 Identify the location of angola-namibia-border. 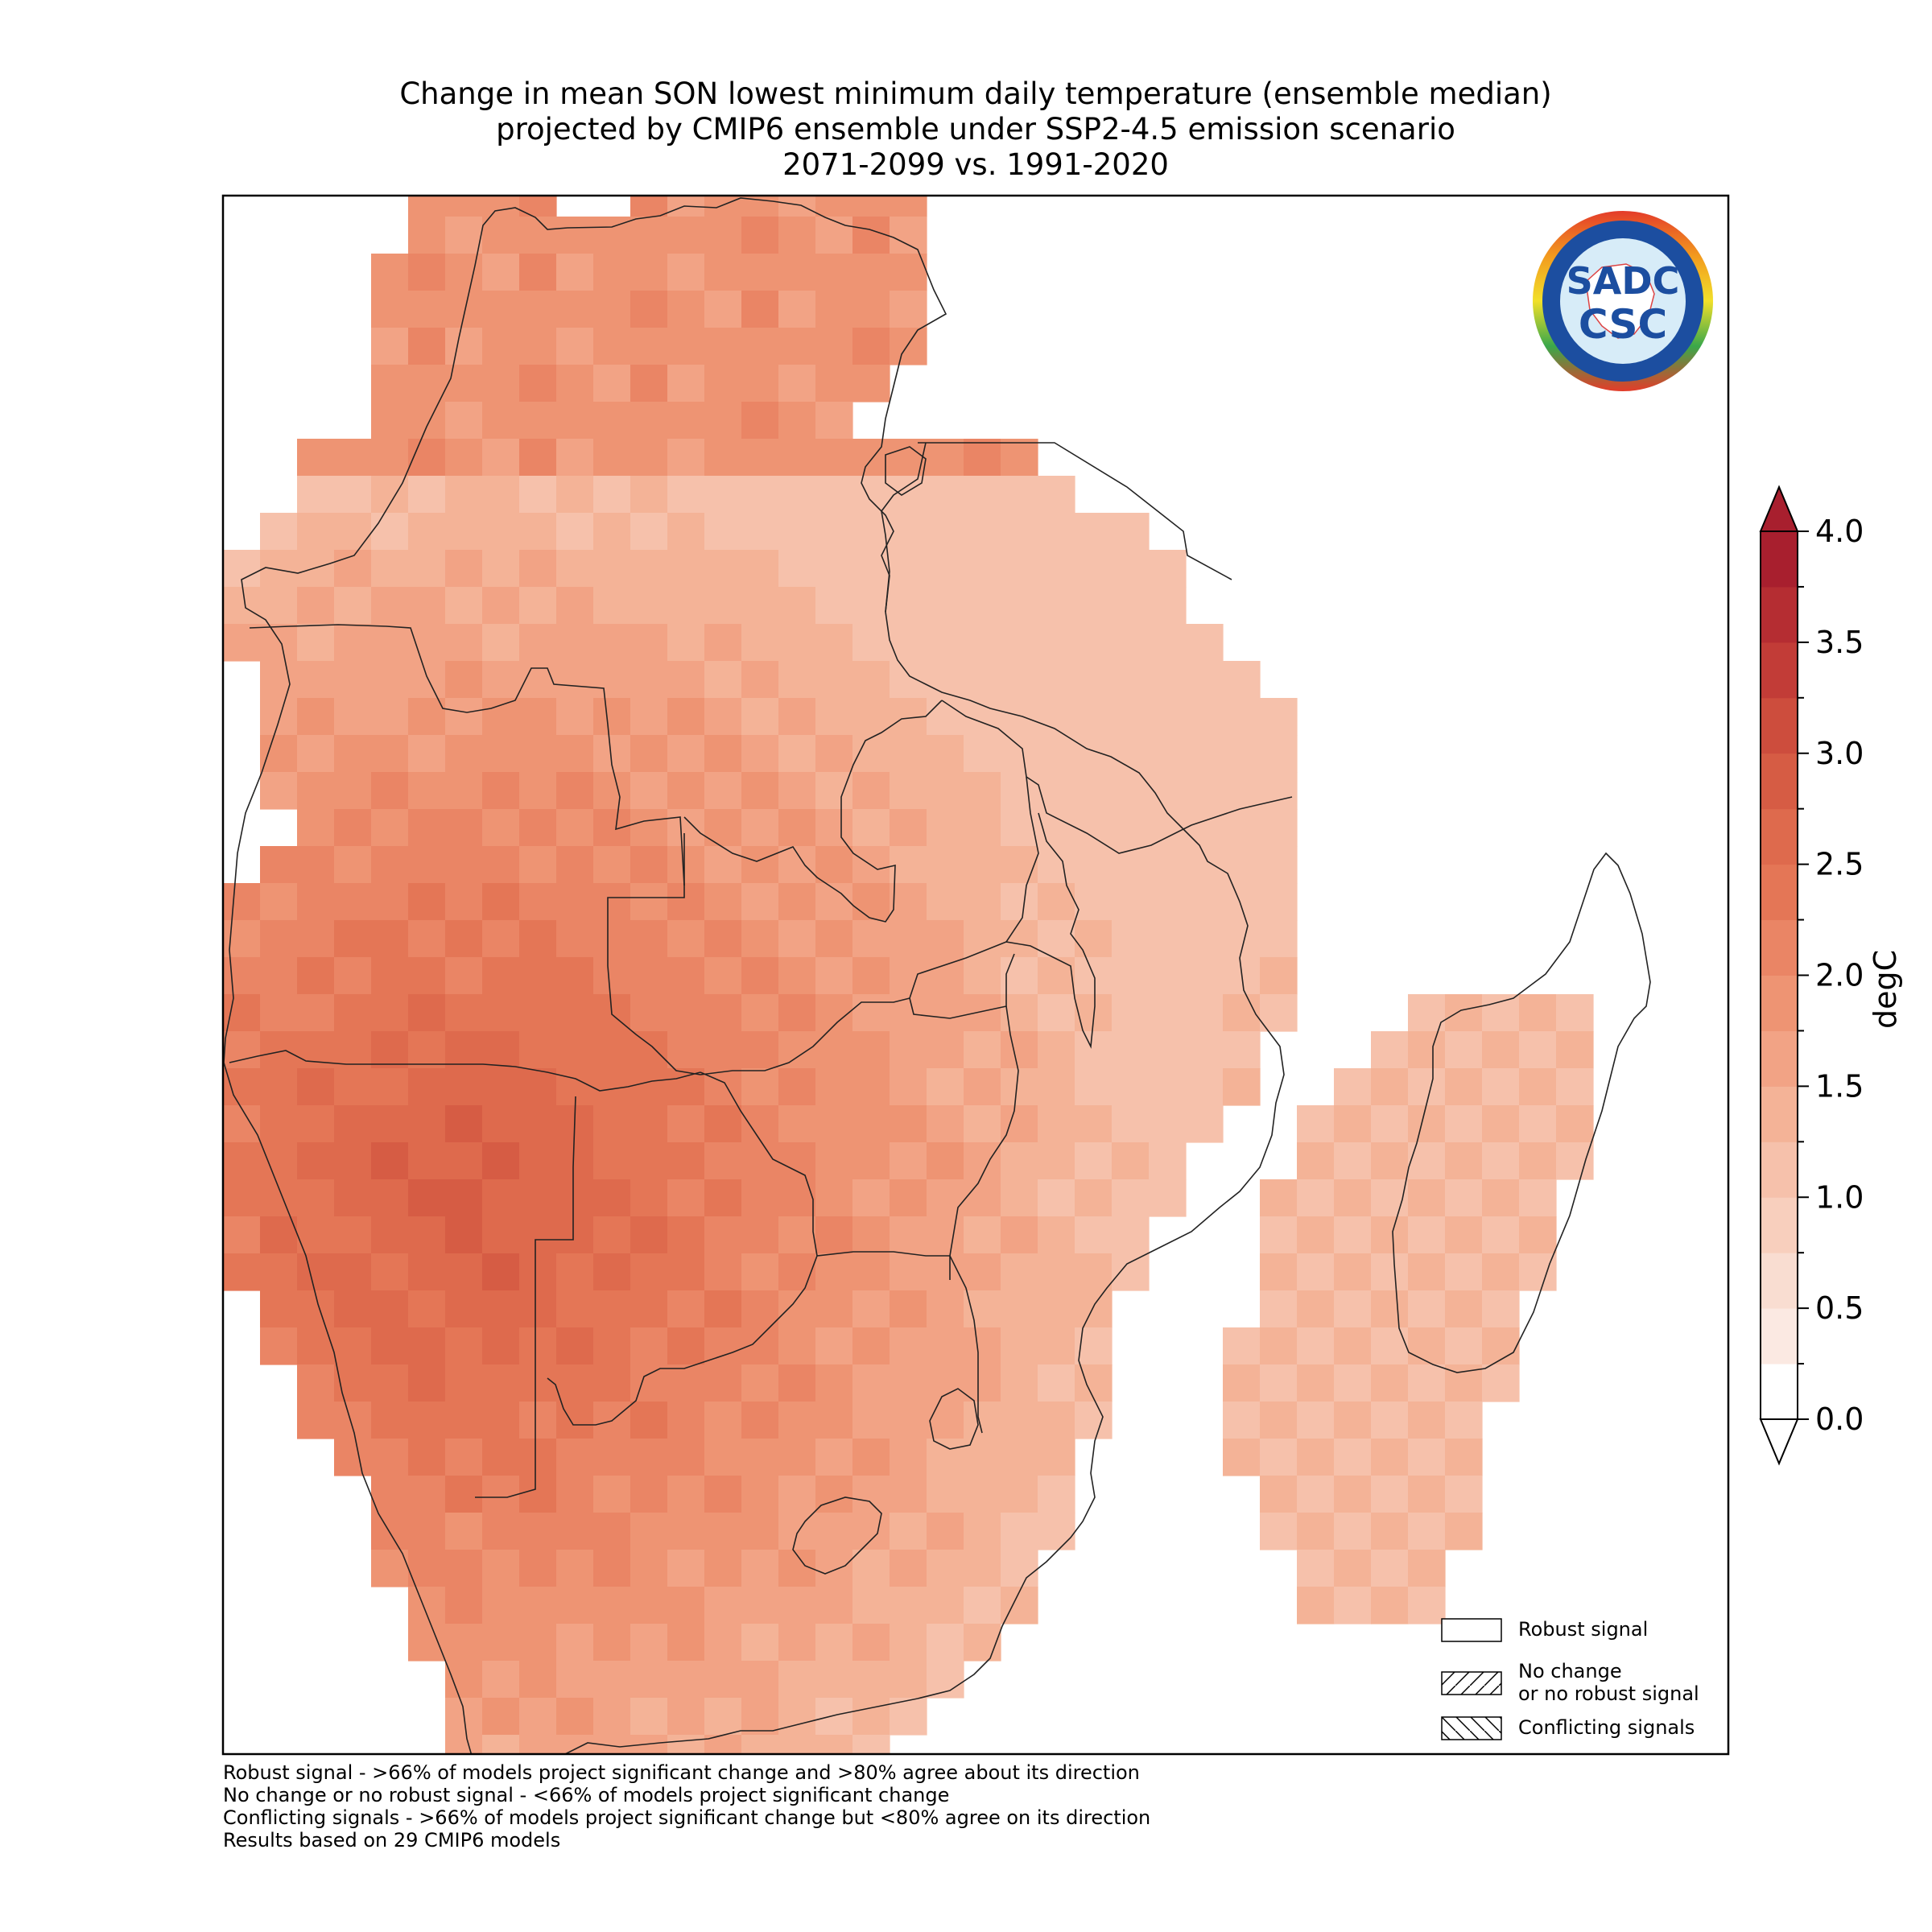
(465, 1071).